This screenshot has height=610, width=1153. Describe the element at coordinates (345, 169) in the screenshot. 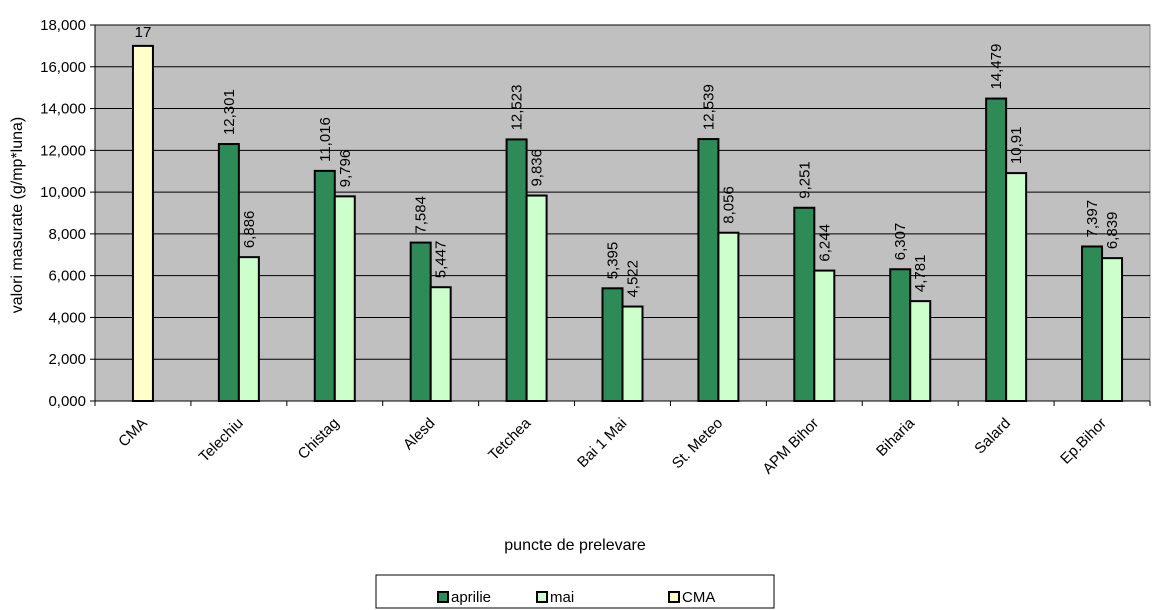

I see `data-label: 9,796` at that location.